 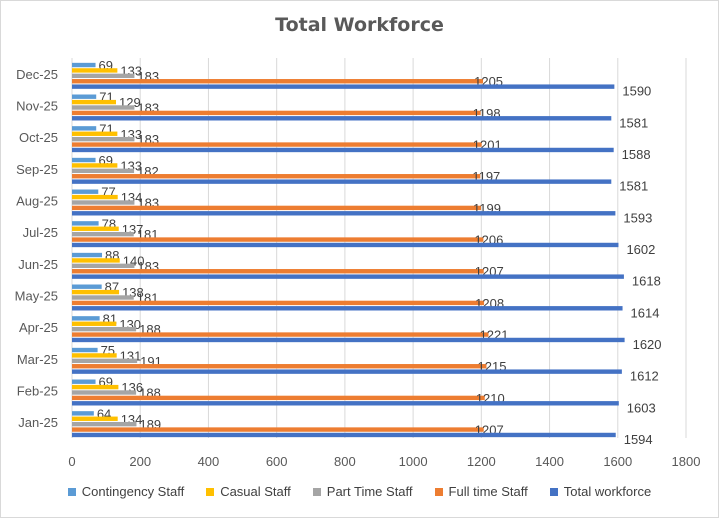 What do you see at coordinates (636, 154) in the screenshot?
I see `data-label: 1588` at bounding box center [636, 154].